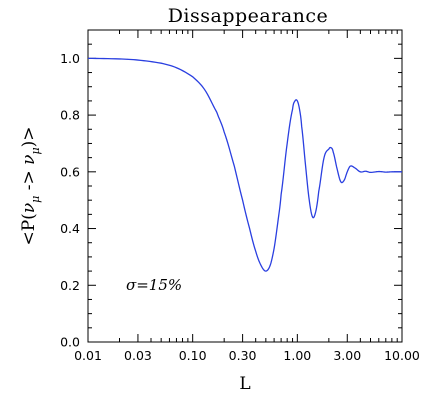  I want to click on y-tick-label: 1.0, so click(70, 58).